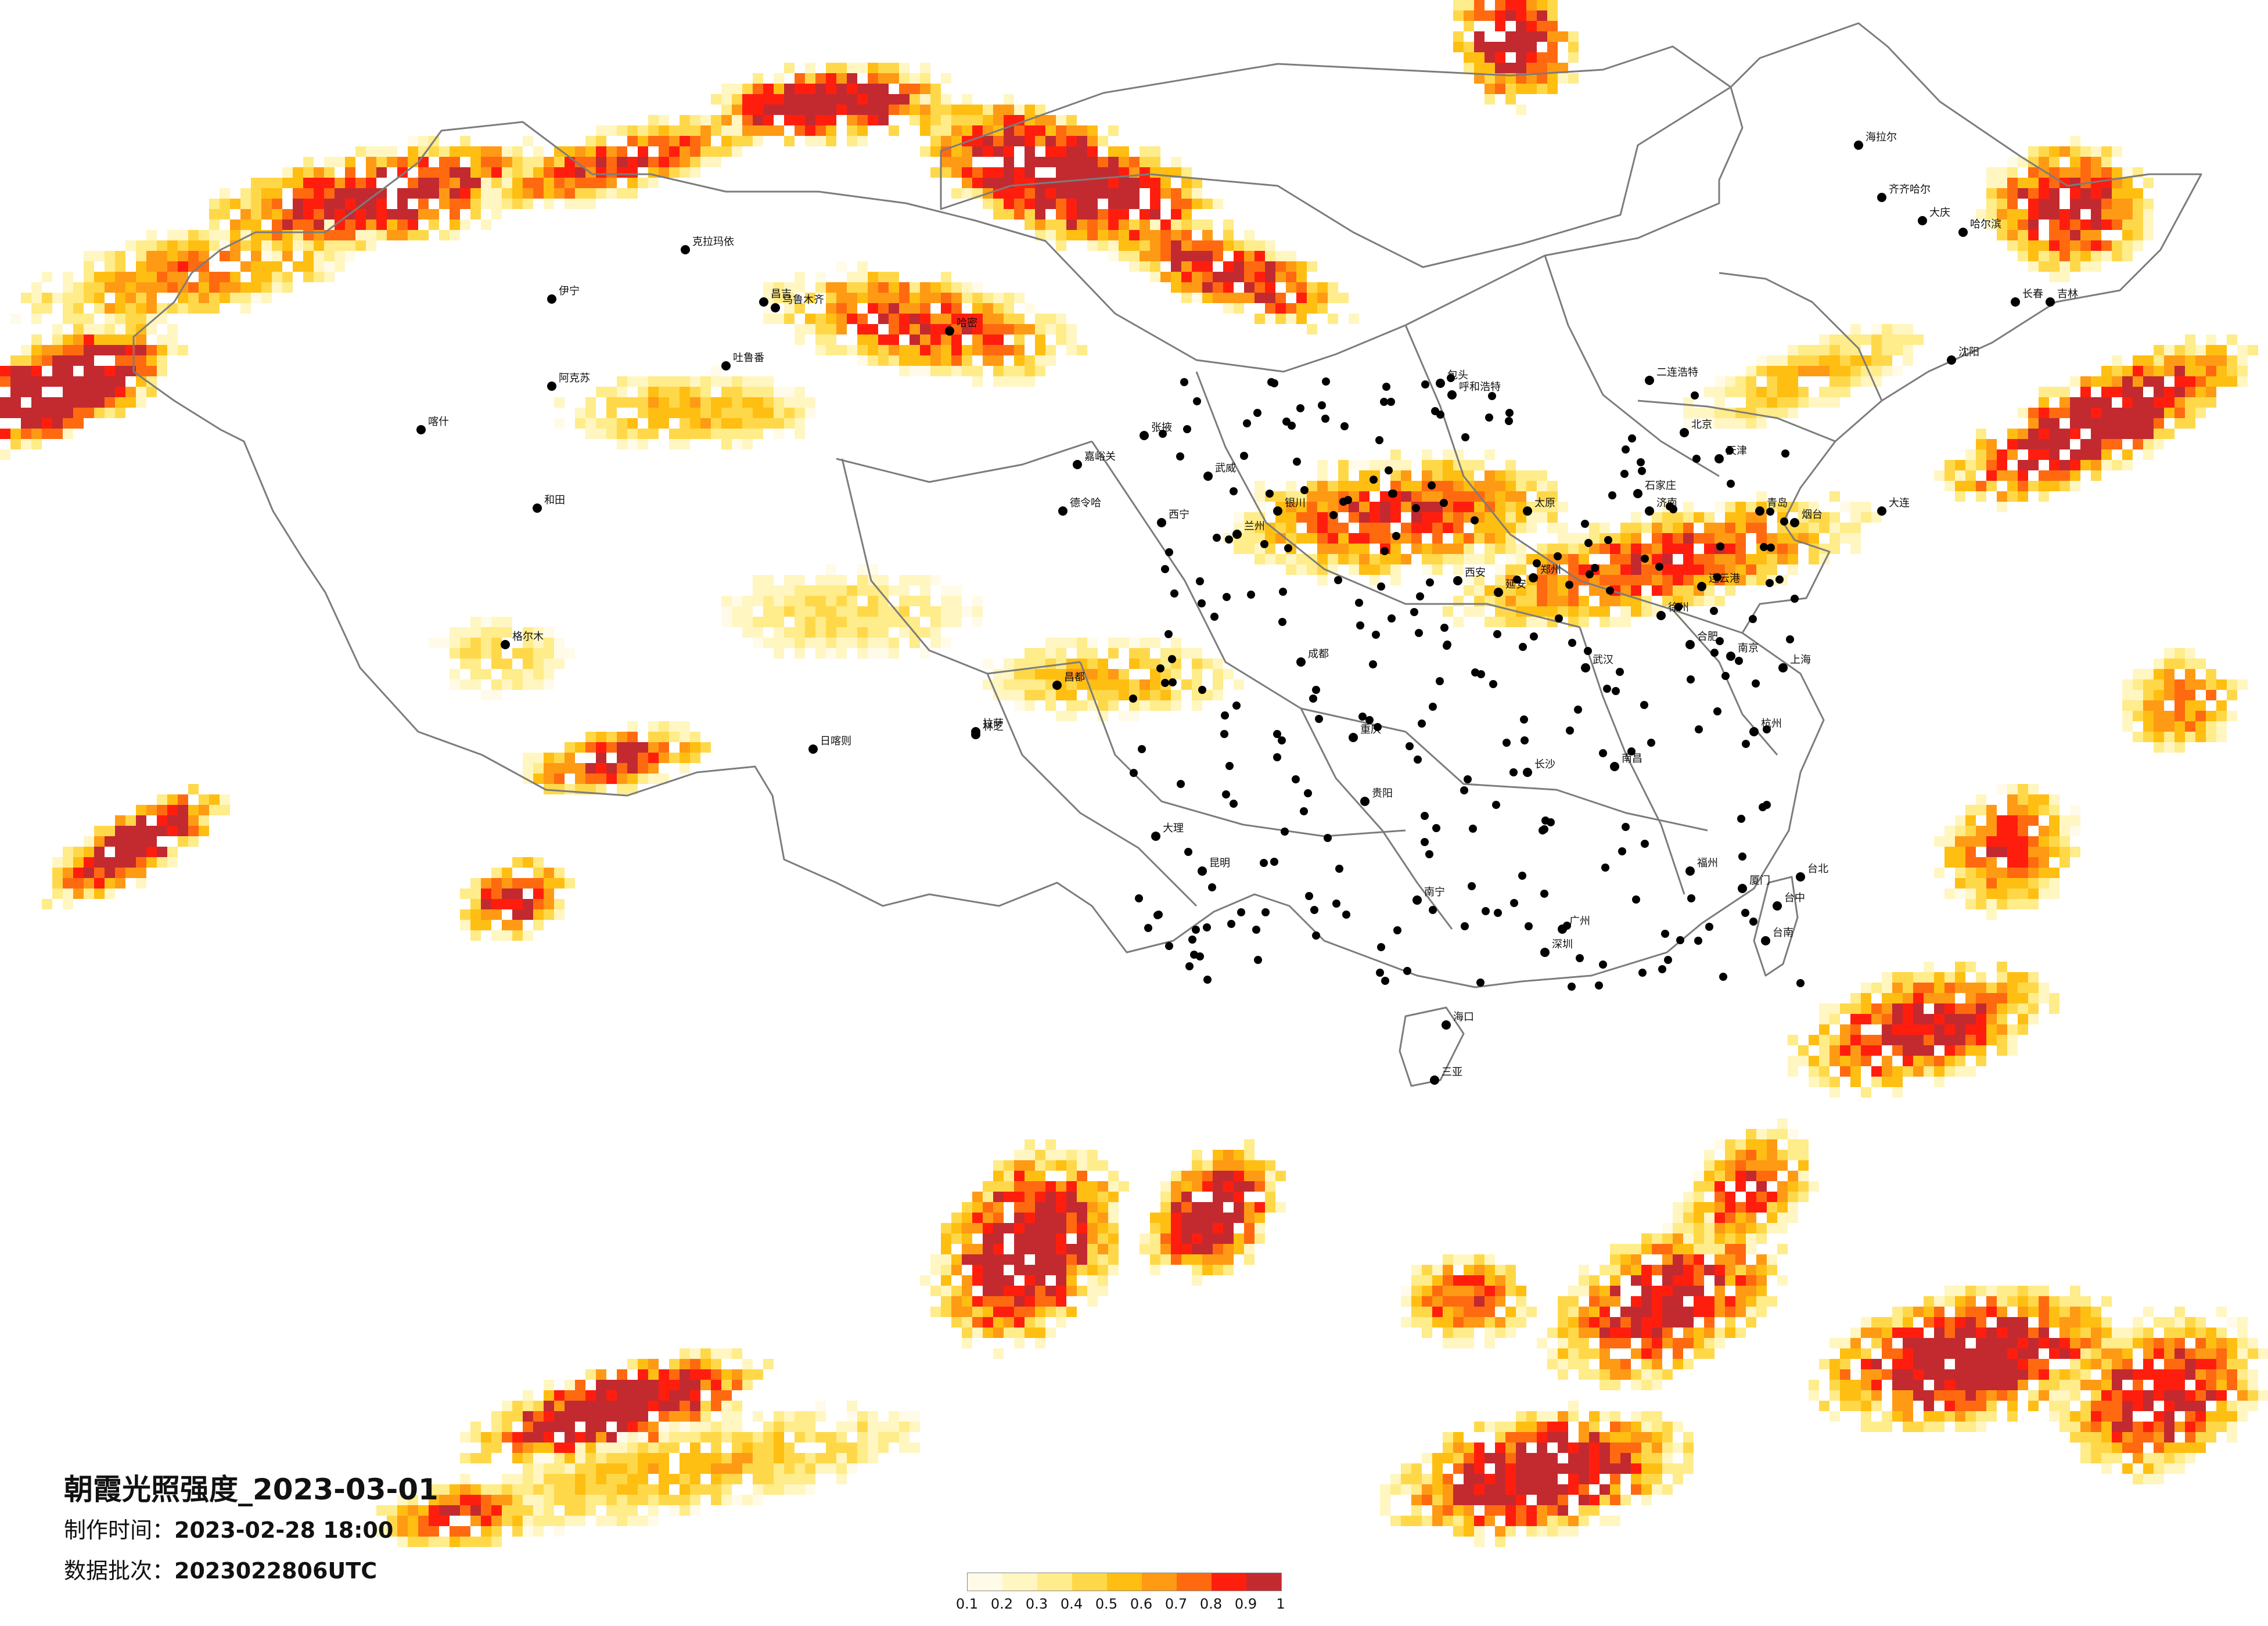 This screenshot has height=1626, width=2268. Describe the element at coordinates (1603, 660) in the screenshot. I see `city-label: 武汉` at that location.